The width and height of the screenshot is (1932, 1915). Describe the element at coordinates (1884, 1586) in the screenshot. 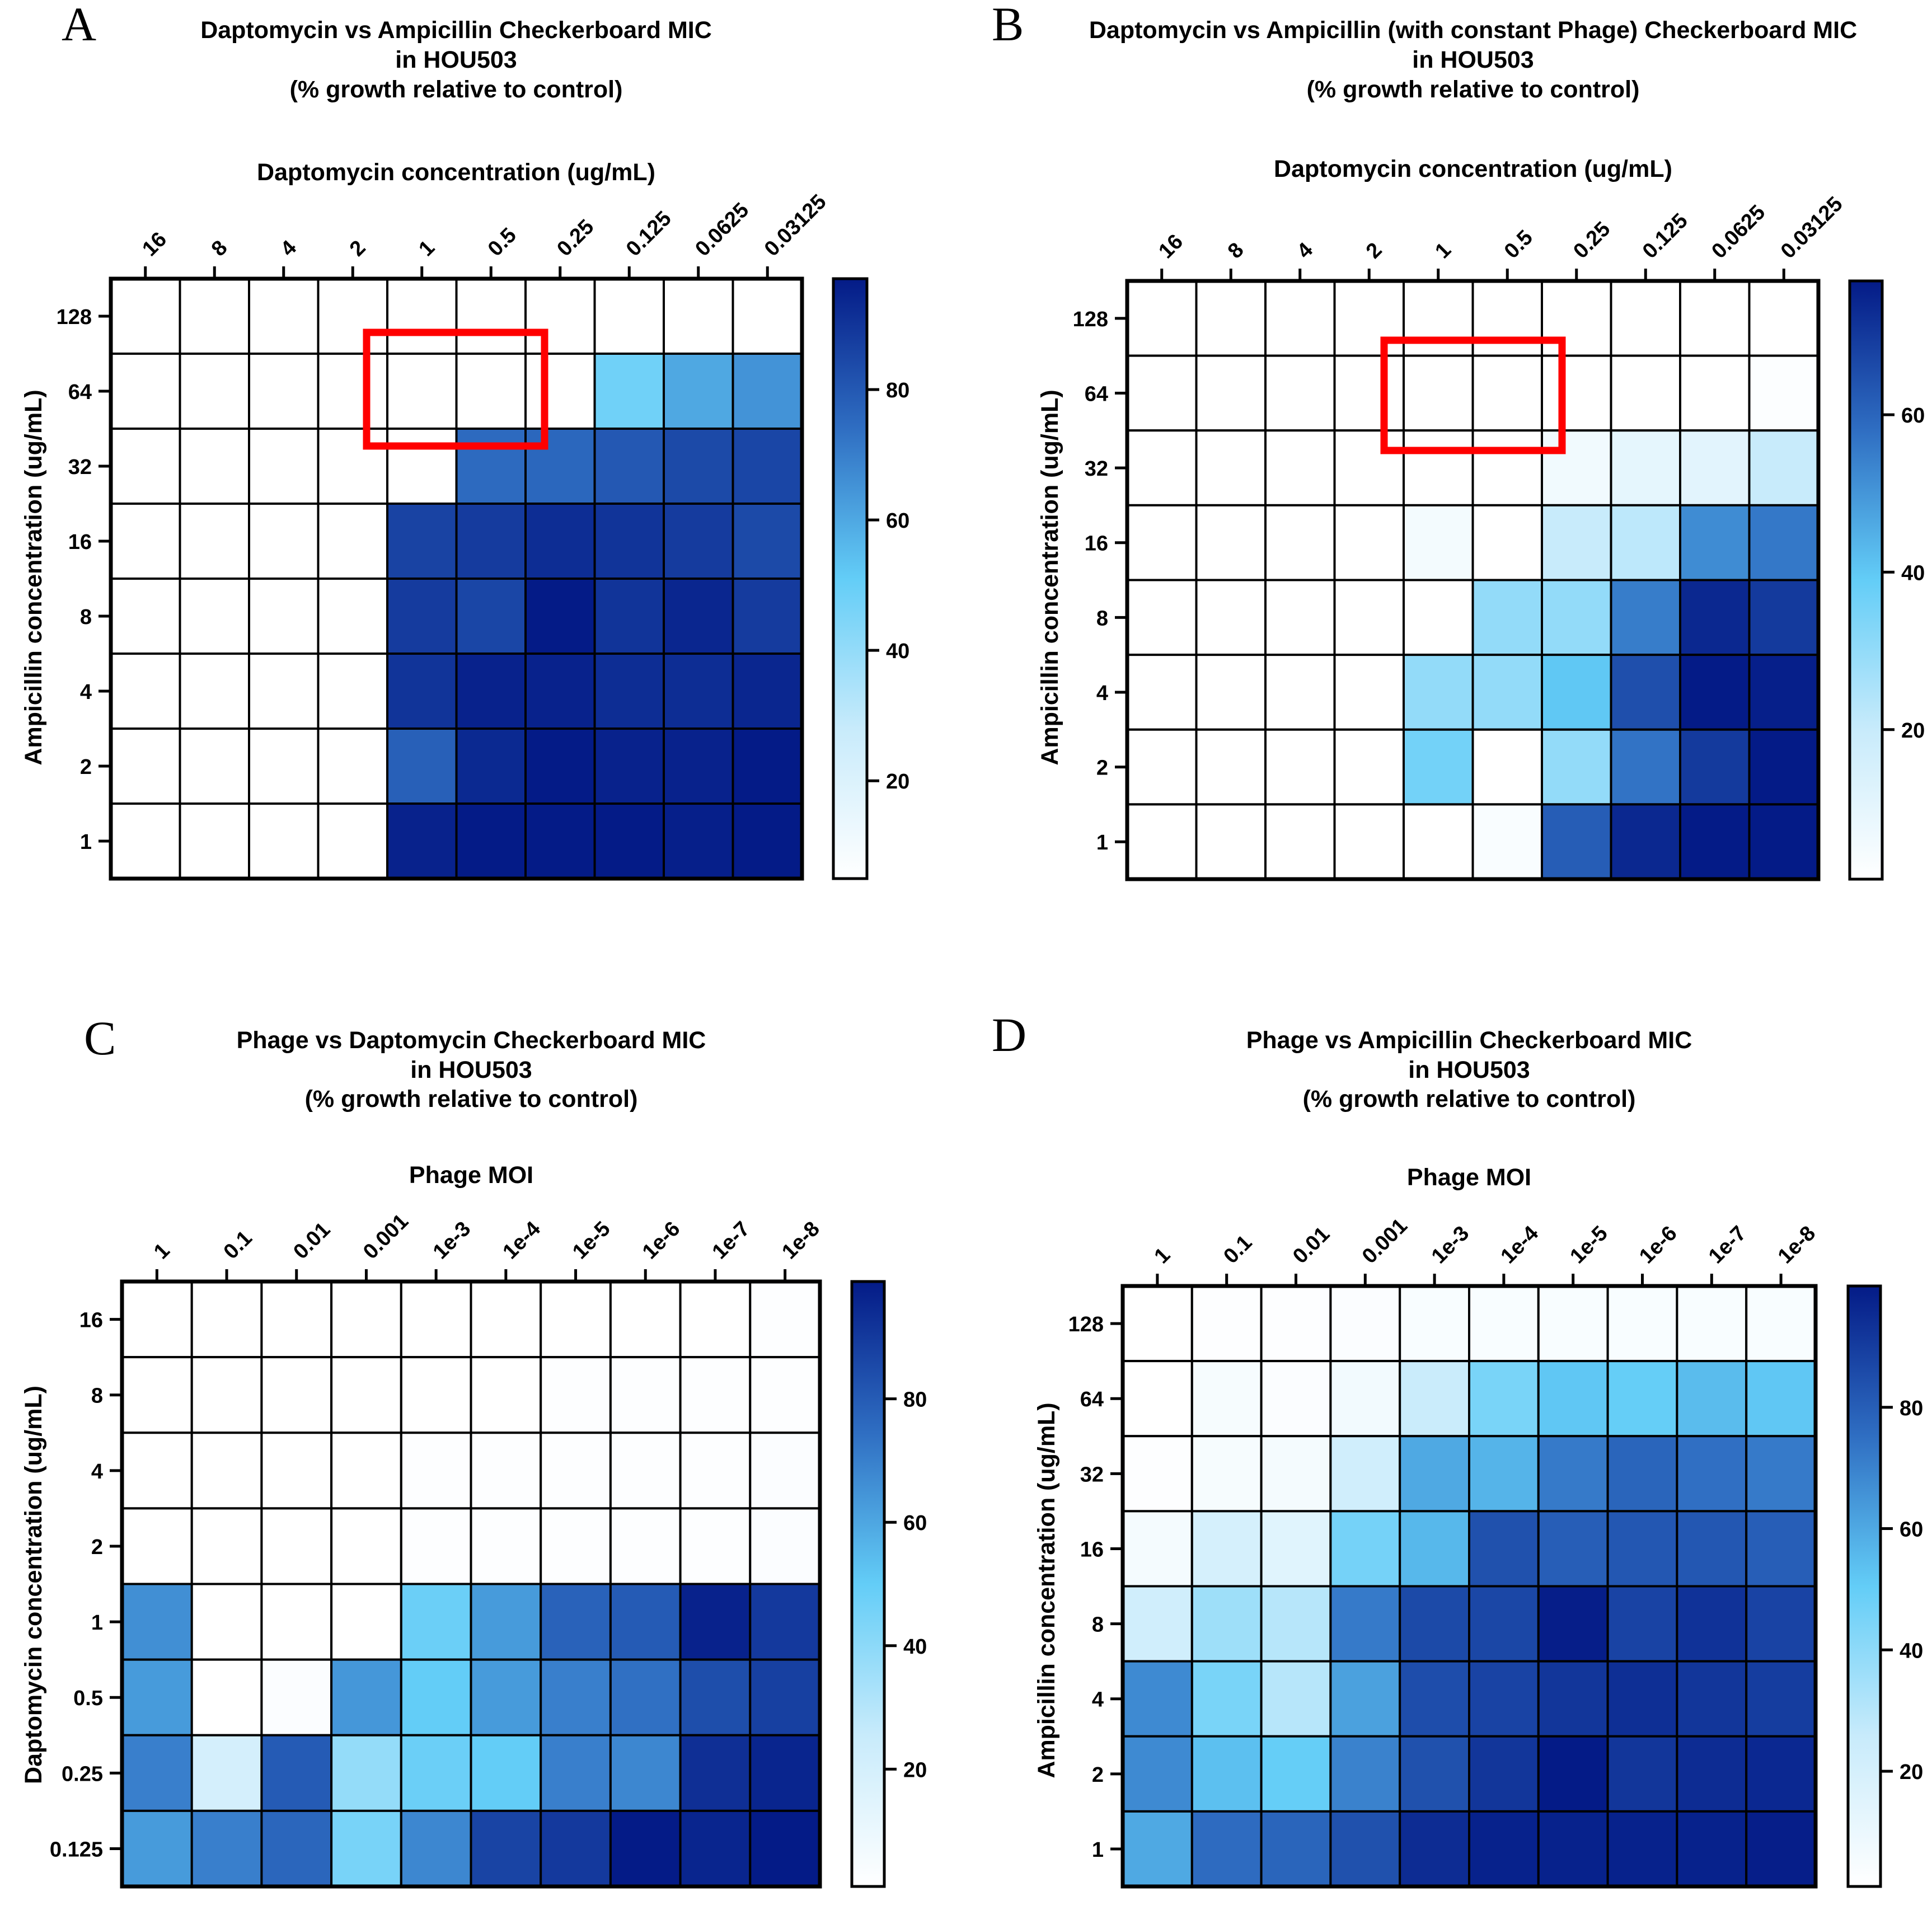

I see `panel-d-colorbar: 20 40 60 80` at that location.